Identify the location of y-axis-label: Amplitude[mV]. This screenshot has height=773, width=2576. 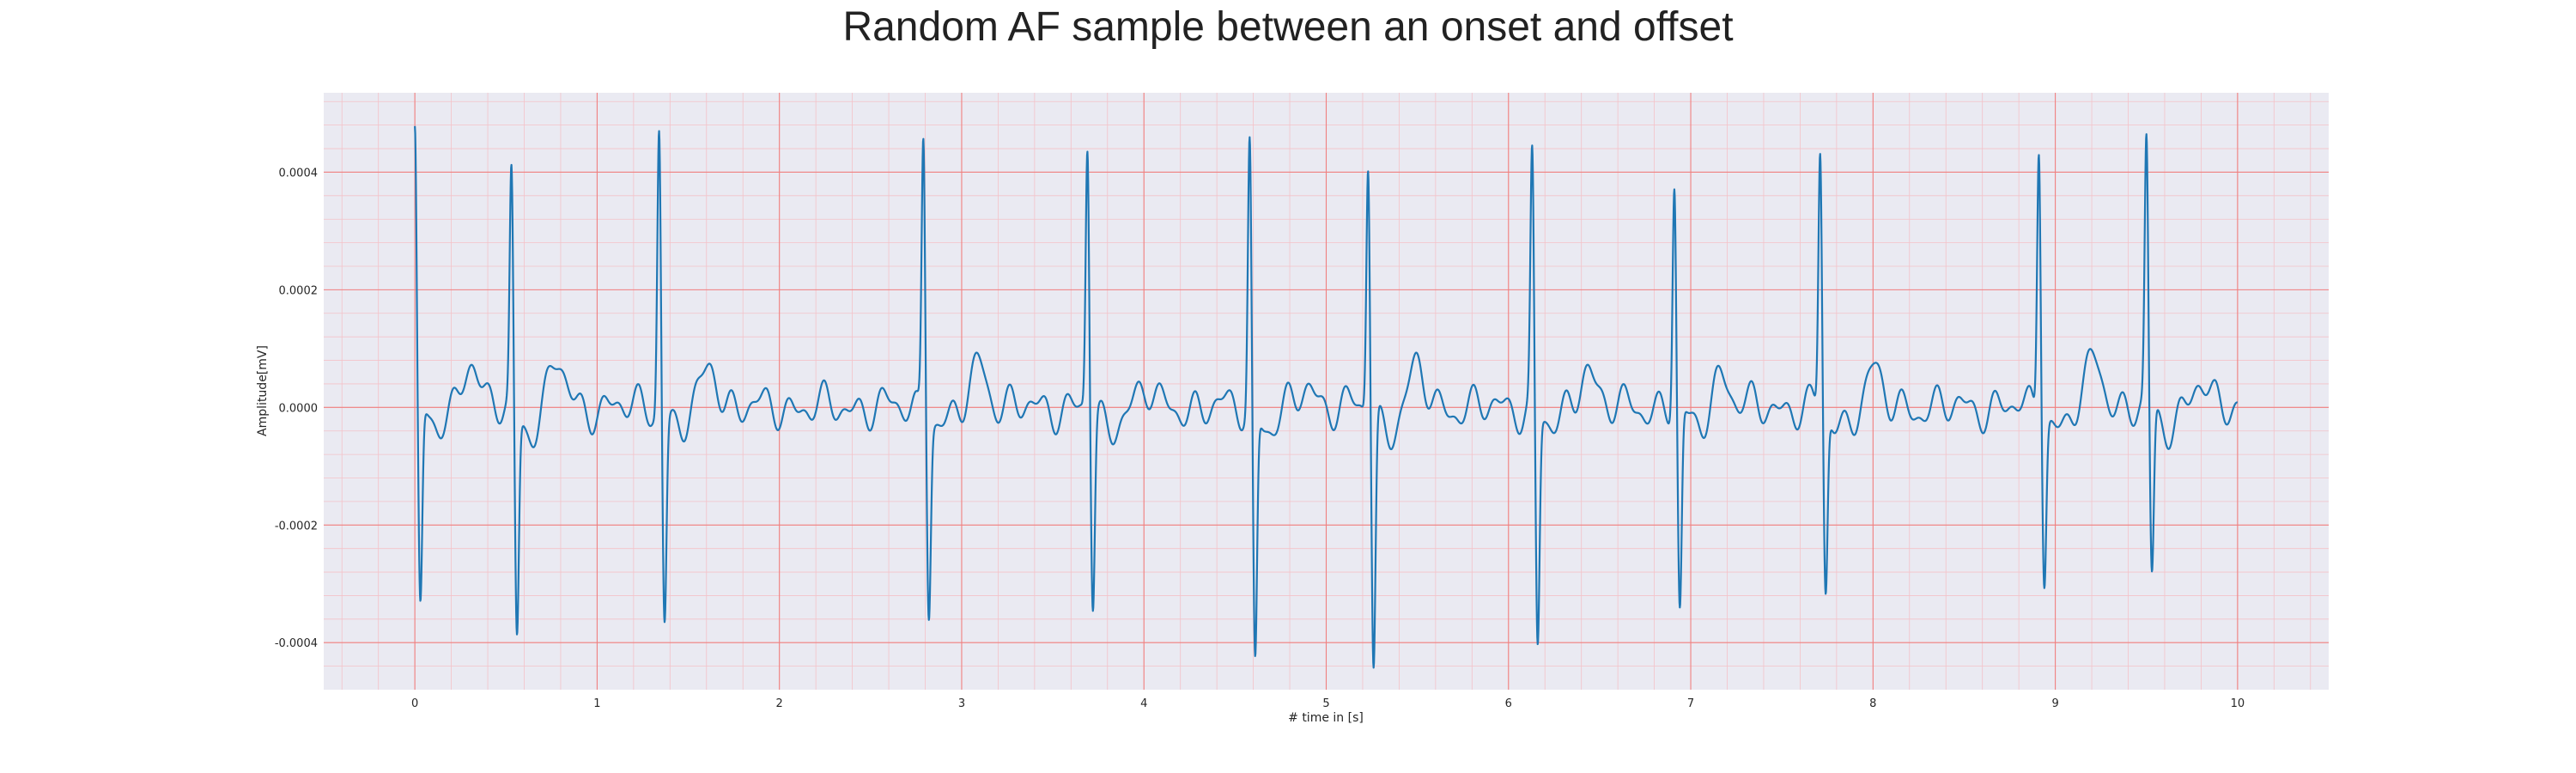
(263, 390).